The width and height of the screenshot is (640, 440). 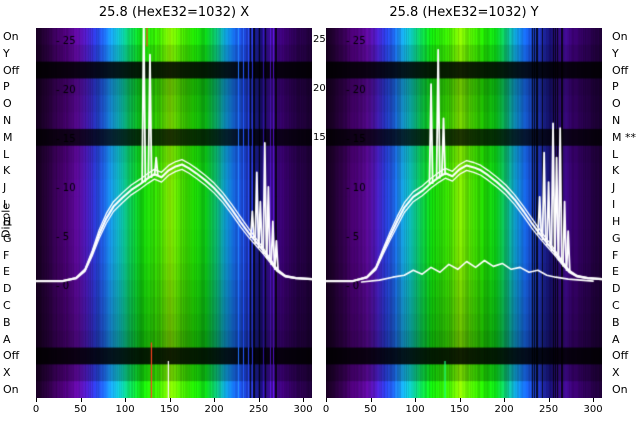 I want to click on left-row-label: X, so click(x=7, y=373).